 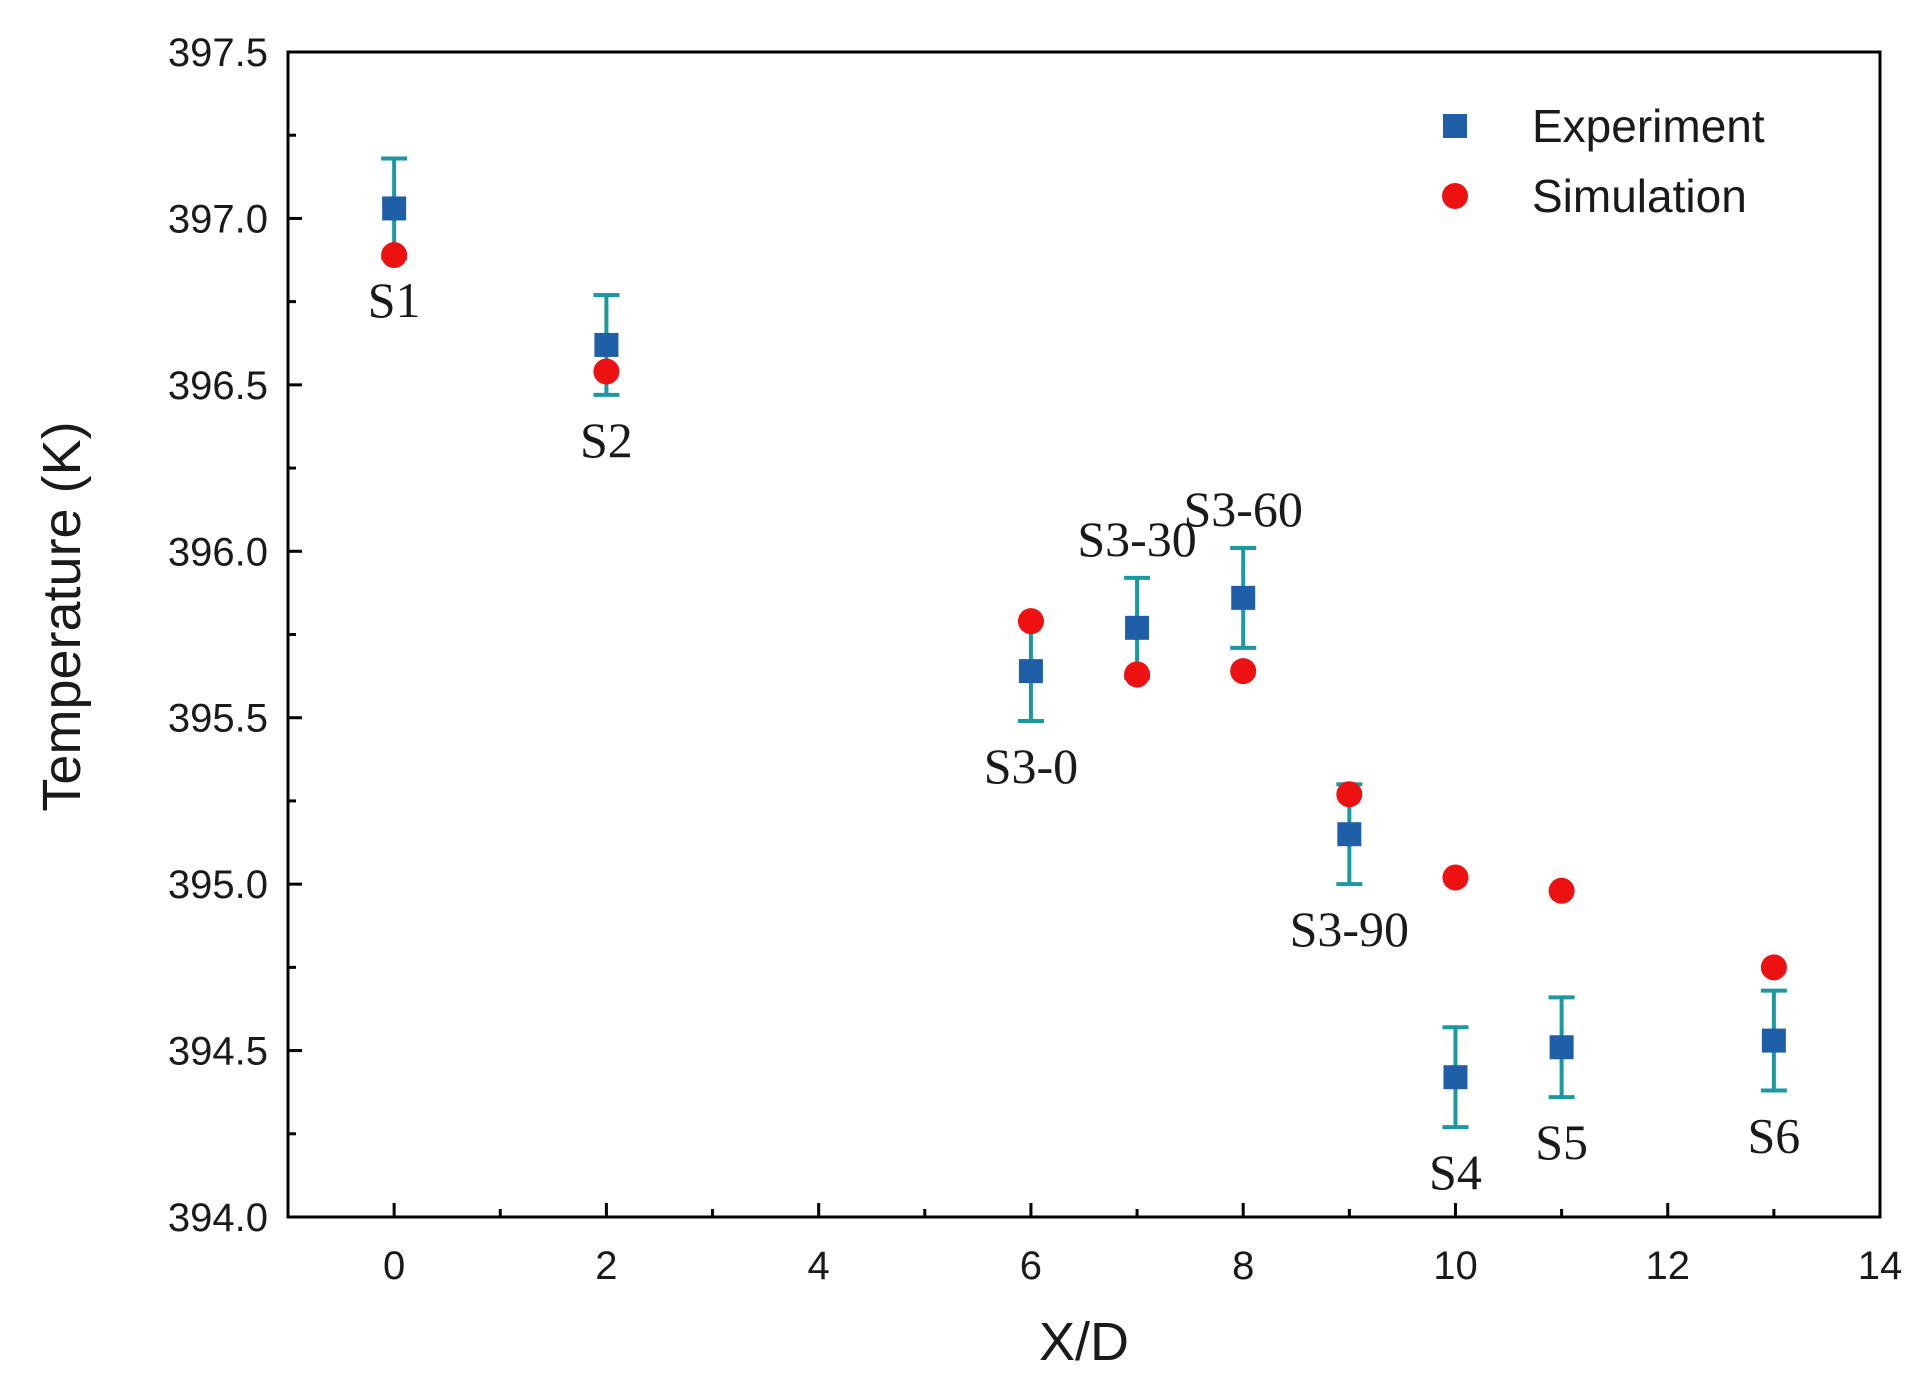 What do you see at coordinates (62, 616) in the screenshot?
I see `y-axis-title: Temperature (K)` at bounding box center [62, 616].